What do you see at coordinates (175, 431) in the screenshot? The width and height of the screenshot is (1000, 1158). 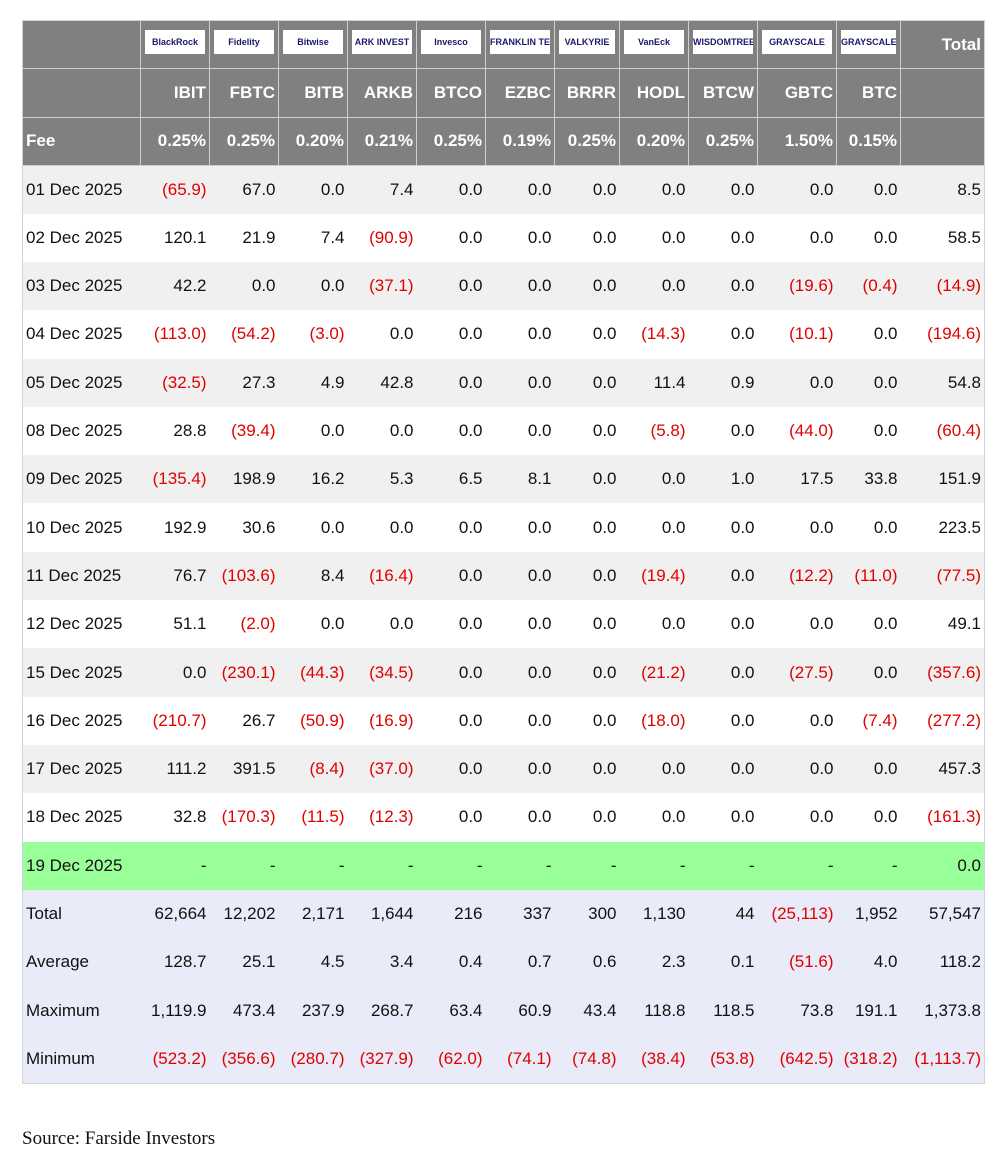 I see `flow-value: 28.8` at bounding box center [175, 431].